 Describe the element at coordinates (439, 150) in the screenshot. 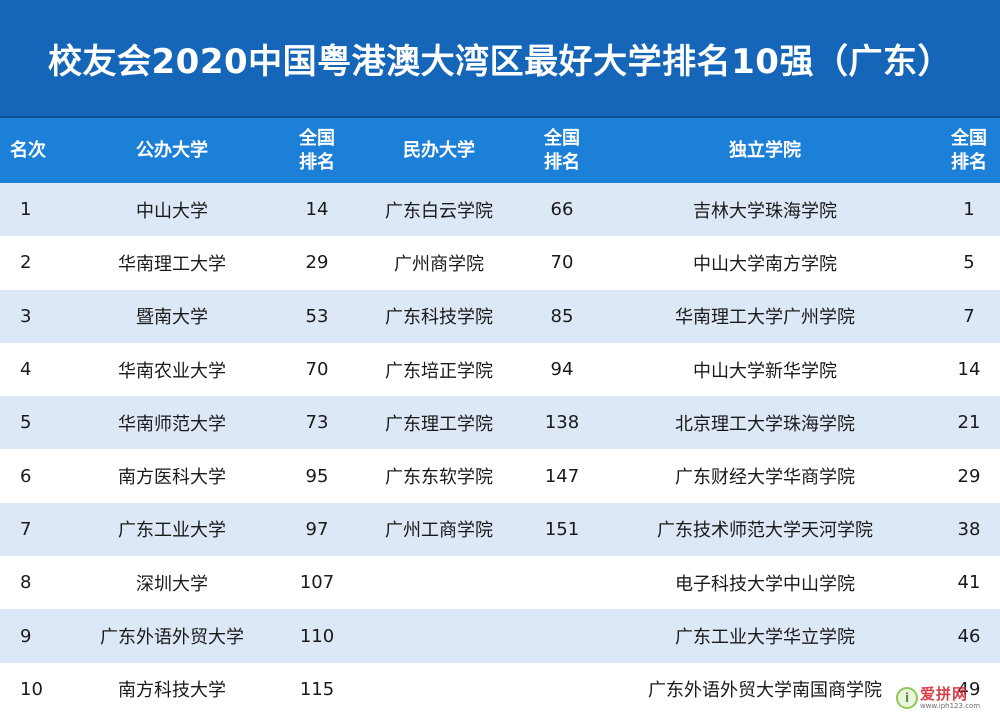

I see `header-private: 民办大学` at that location.